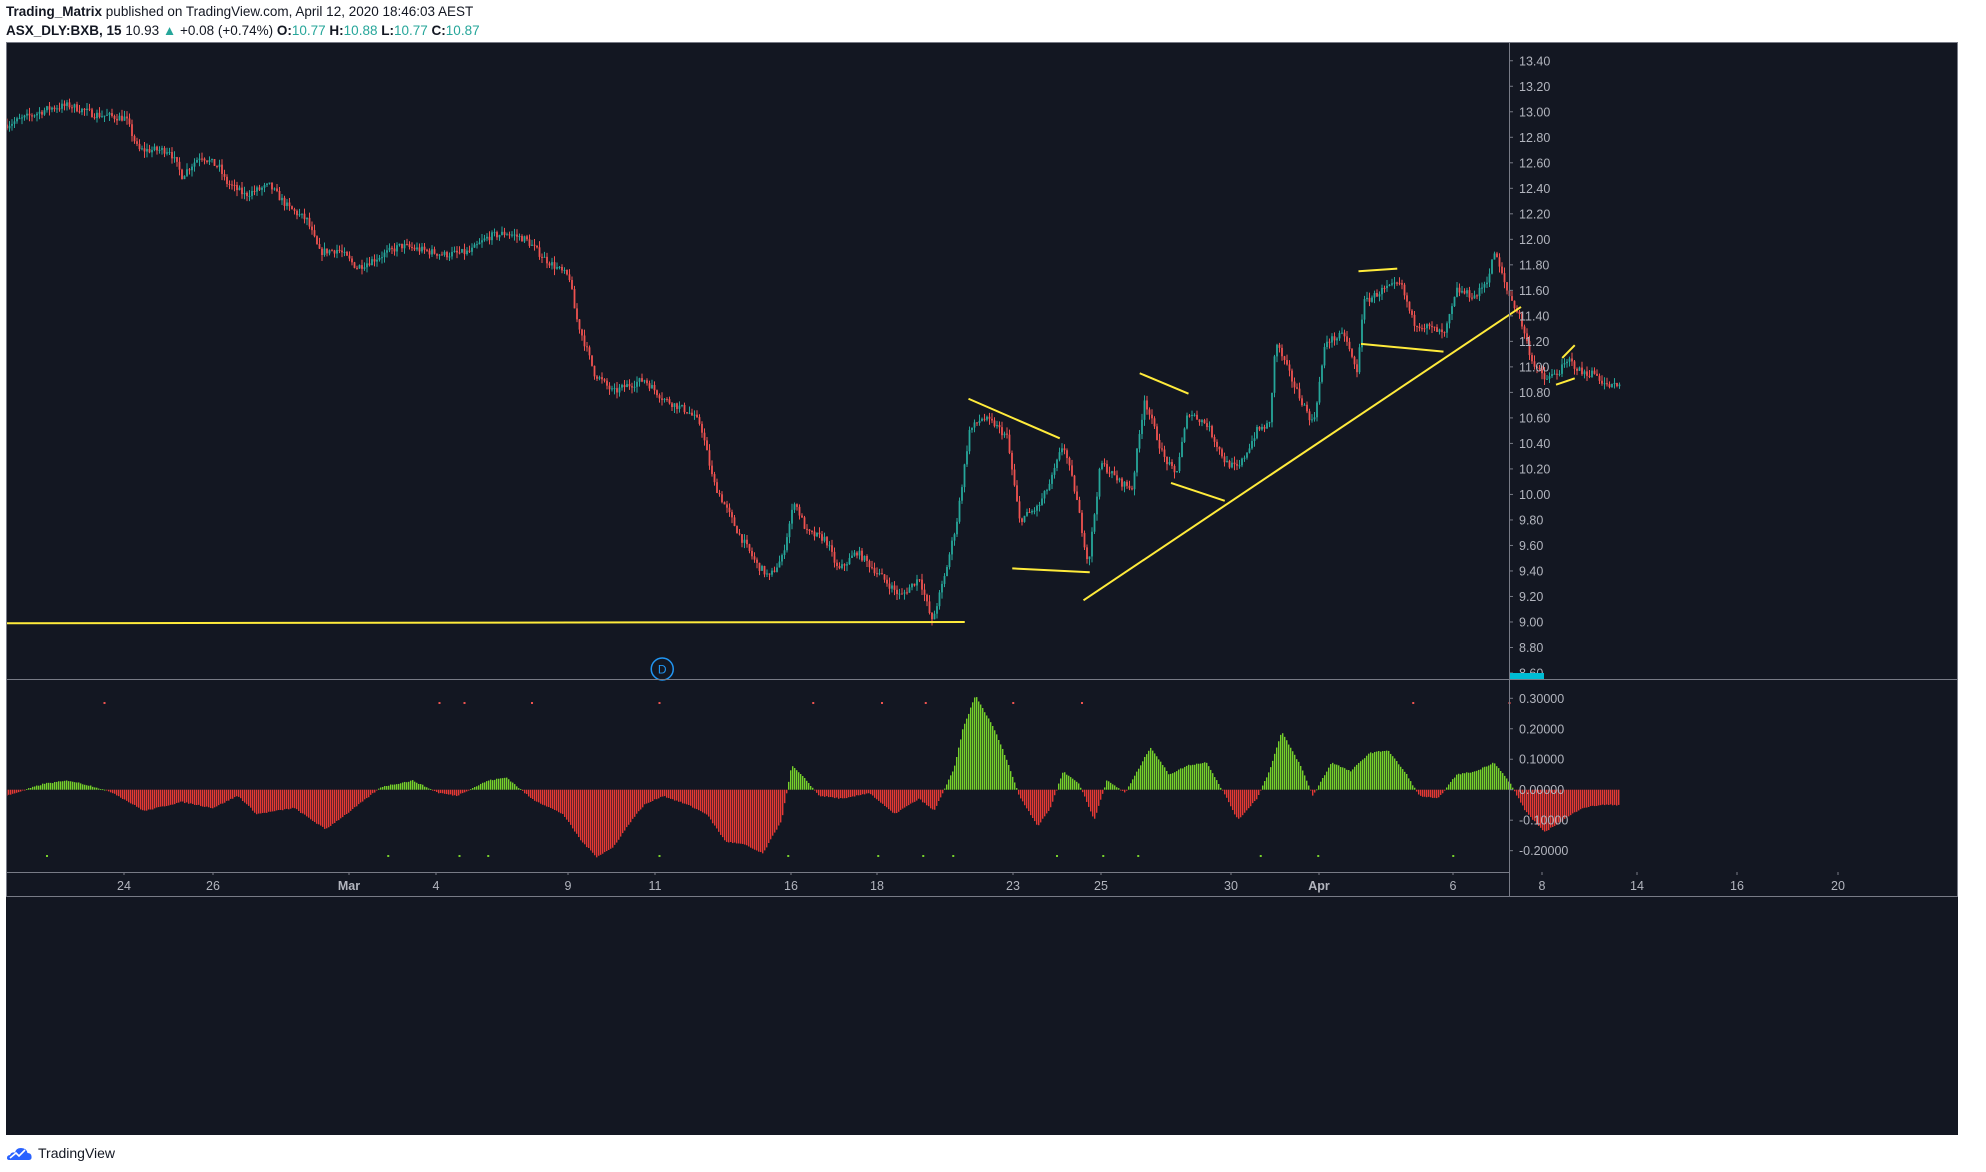 Image resolution: width=1986 pixels, height=1172 pixels. I want to click on osc-y-tick-label: 0.10000, so click(1541, 760).